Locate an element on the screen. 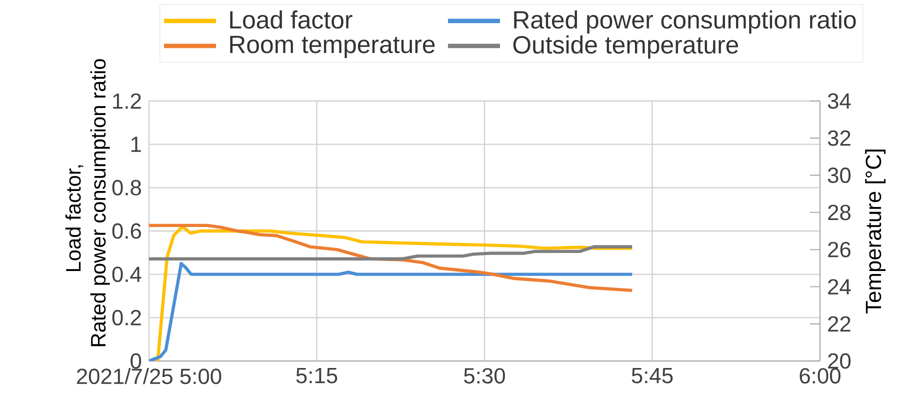 This screenshot has width=919, height=401. x-tick-label: 5:15 is located at coordinates (317, 376).